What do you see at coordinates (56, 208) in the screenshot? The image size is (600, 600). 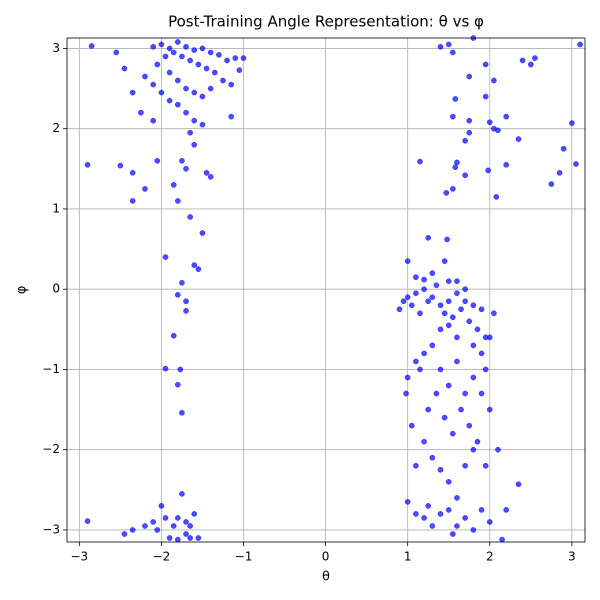 I see `y-tick-label: 1` at bounding box center [56, 208].